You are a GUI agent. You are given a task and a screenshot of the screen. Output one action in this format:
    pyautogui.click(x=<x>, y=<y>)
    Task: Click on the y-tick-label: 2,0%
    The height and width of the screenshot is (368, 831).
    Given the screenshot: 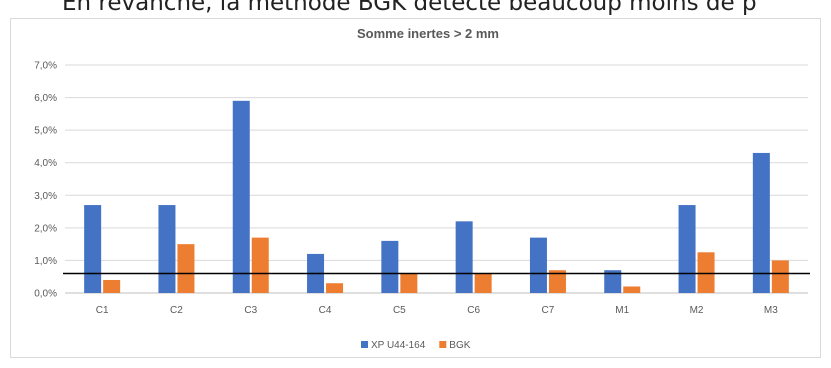 What is the action you would take?
    pyautogui.click(x=45, y=228)
    